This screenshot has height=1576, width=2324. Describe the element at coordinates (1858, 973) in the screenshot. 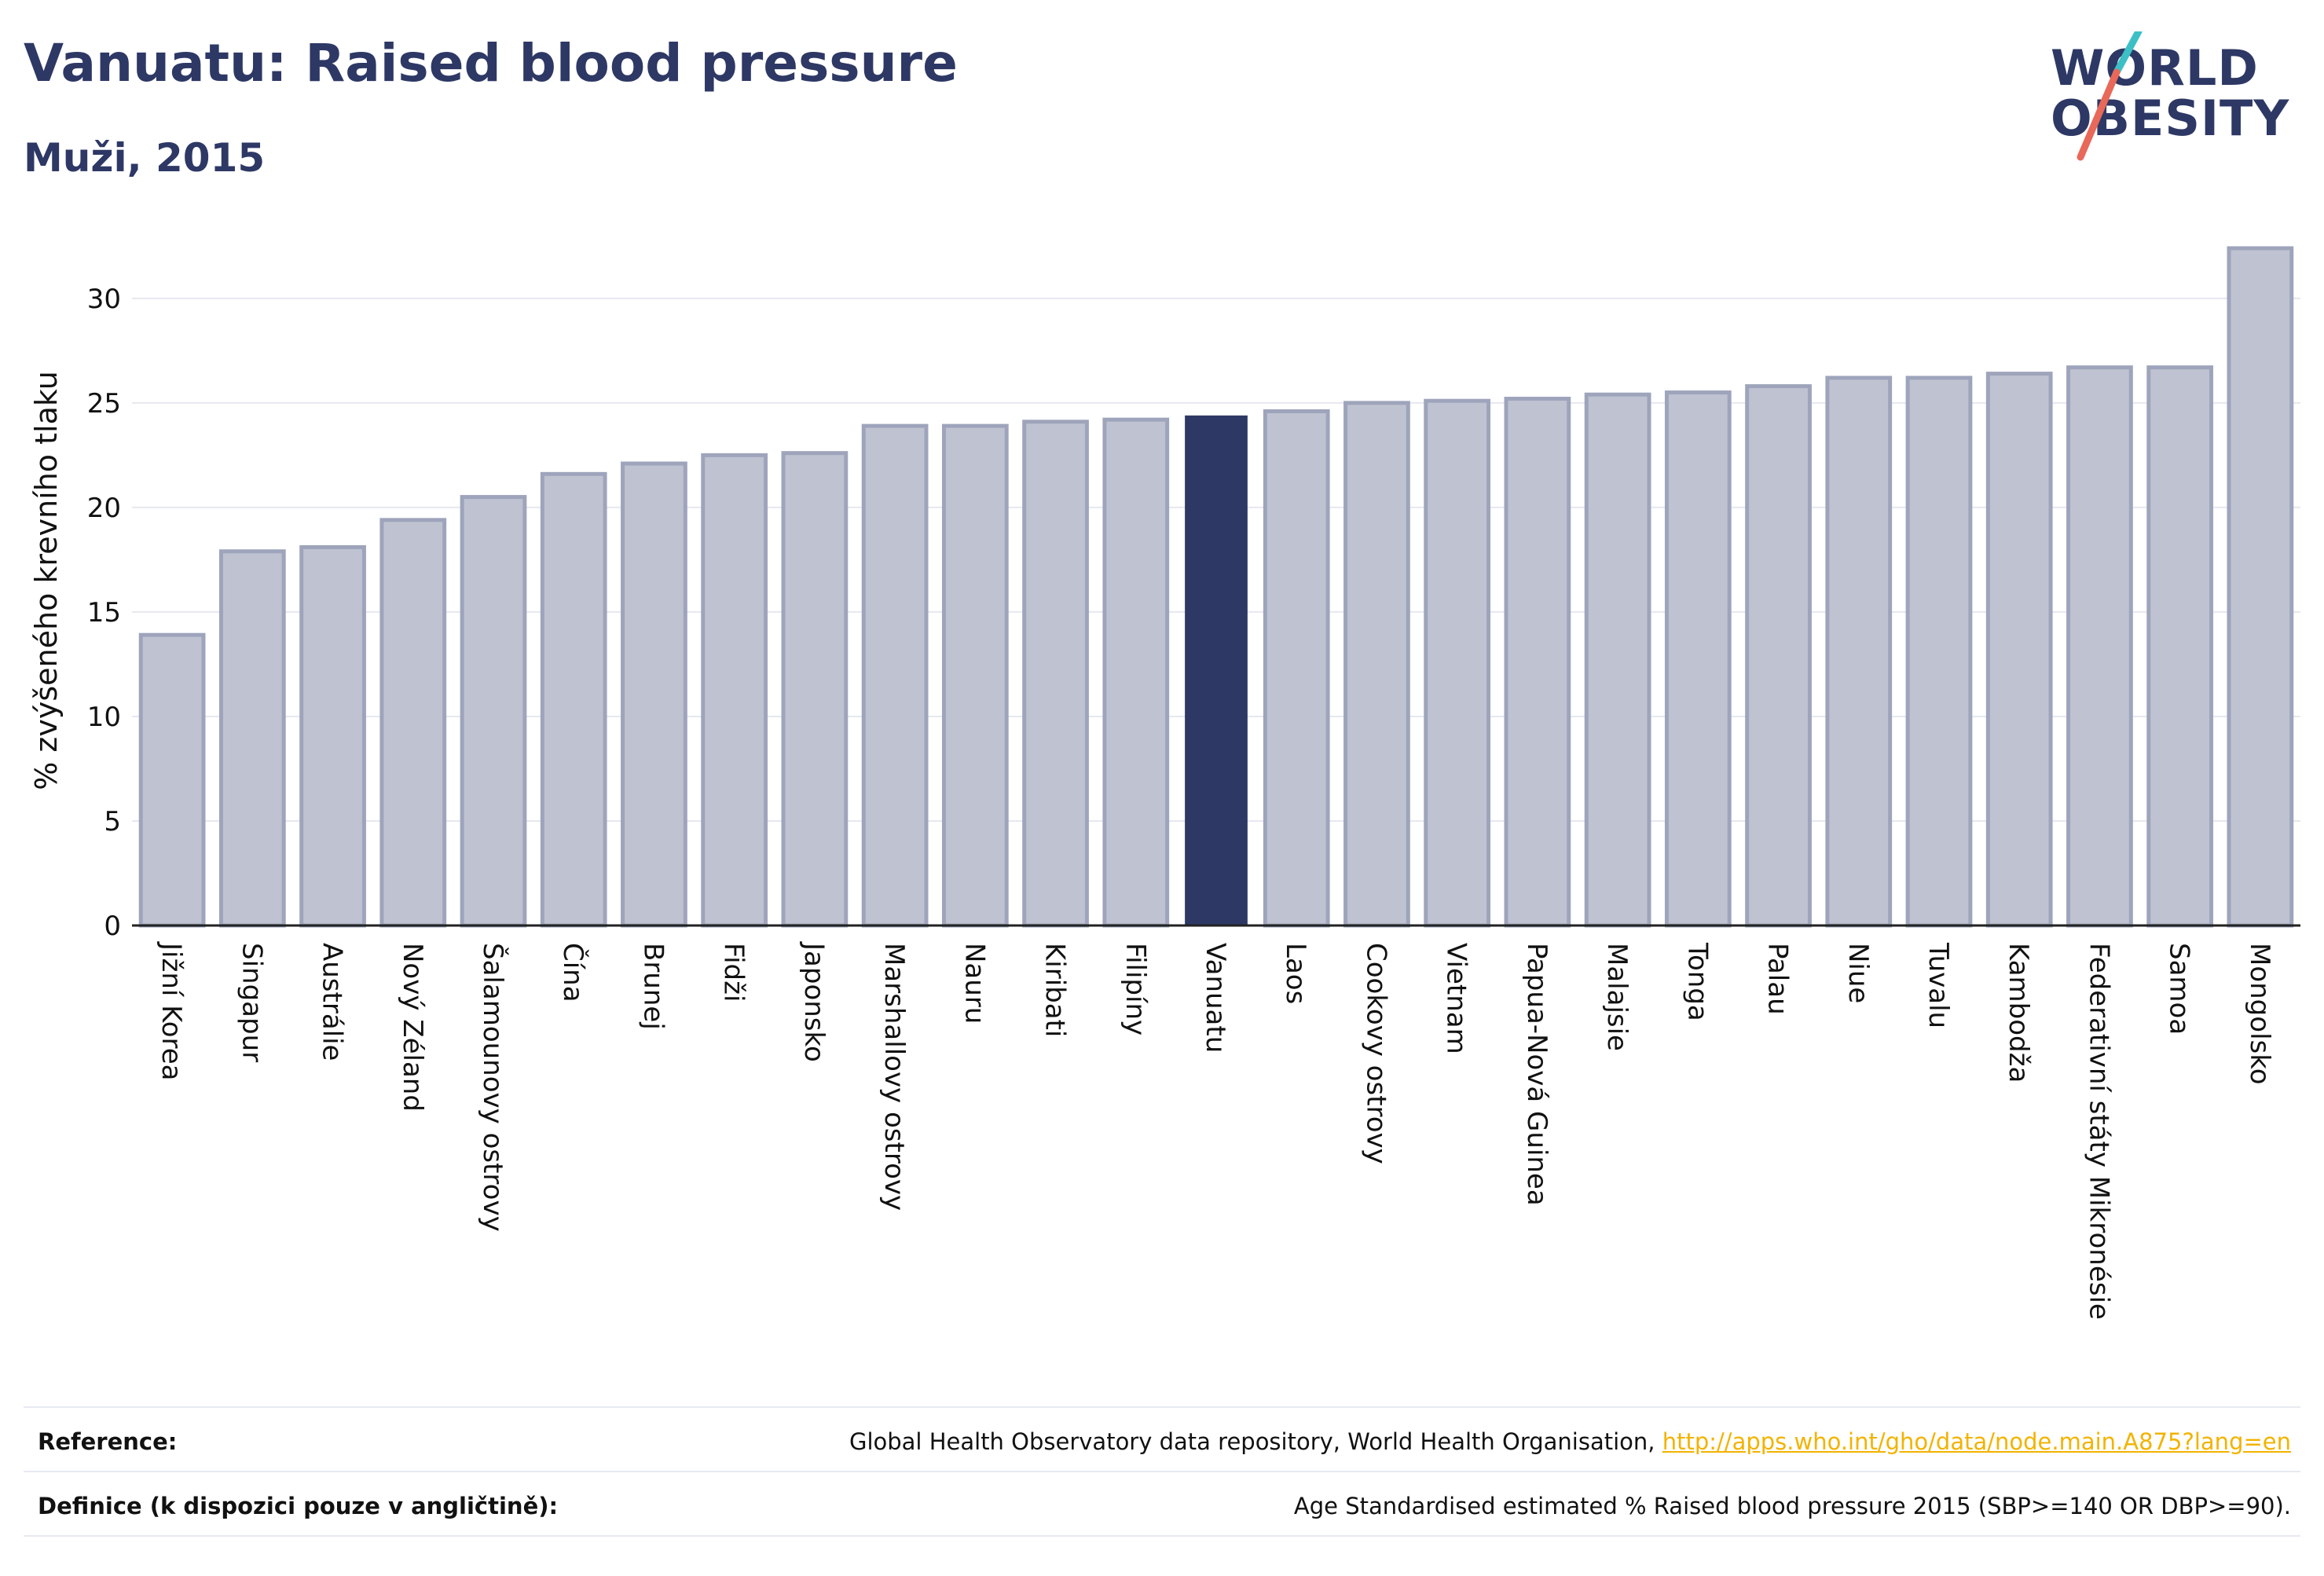

I see `x-tick-label: Niue` at that location.